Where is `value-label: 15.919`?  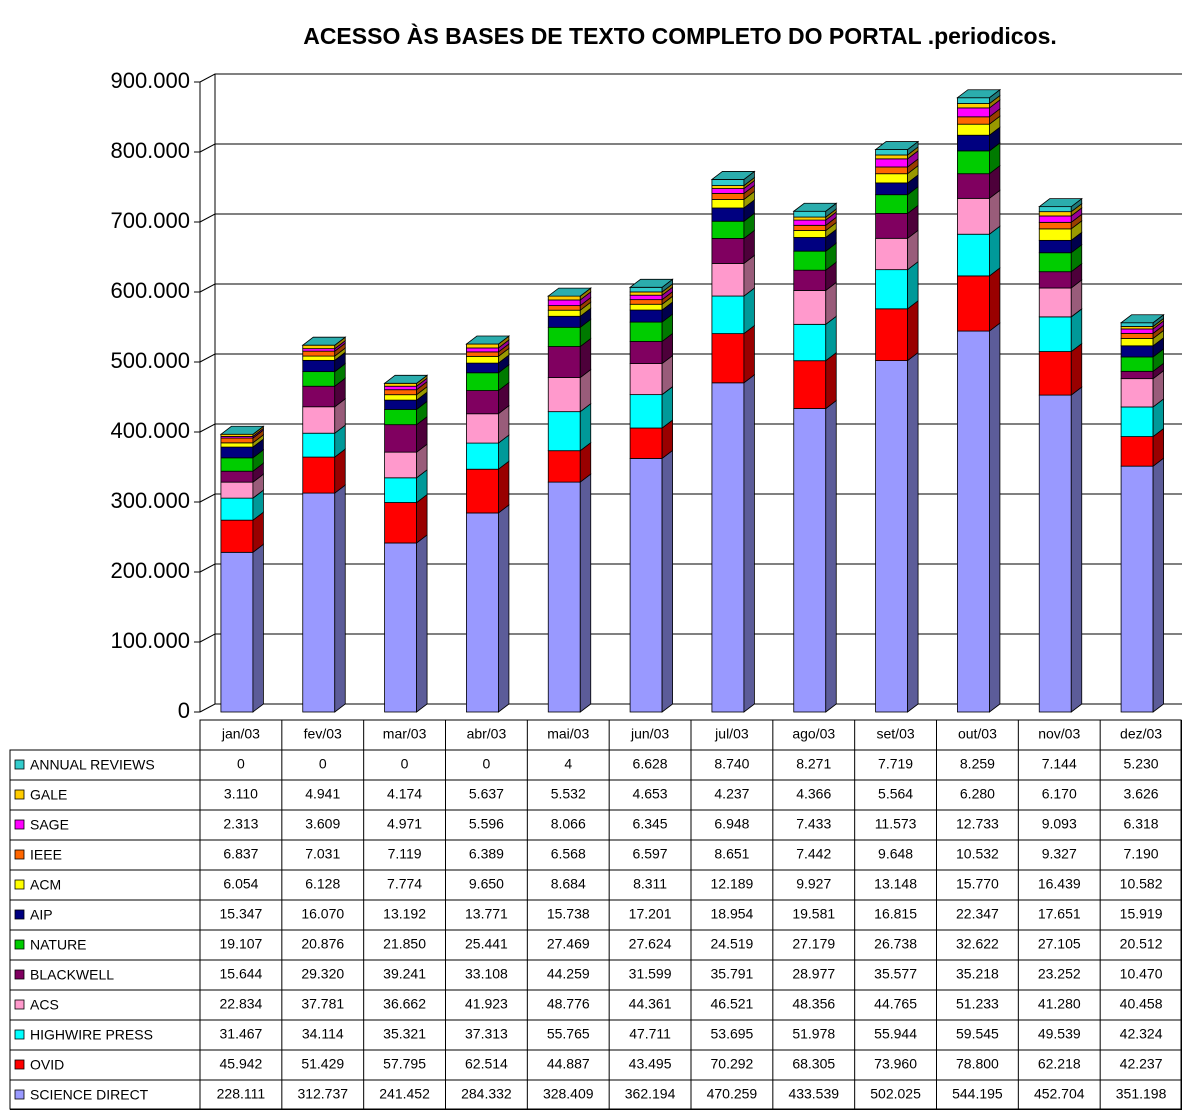
value-label: 15.919 is located at coordinates (1141, 914).